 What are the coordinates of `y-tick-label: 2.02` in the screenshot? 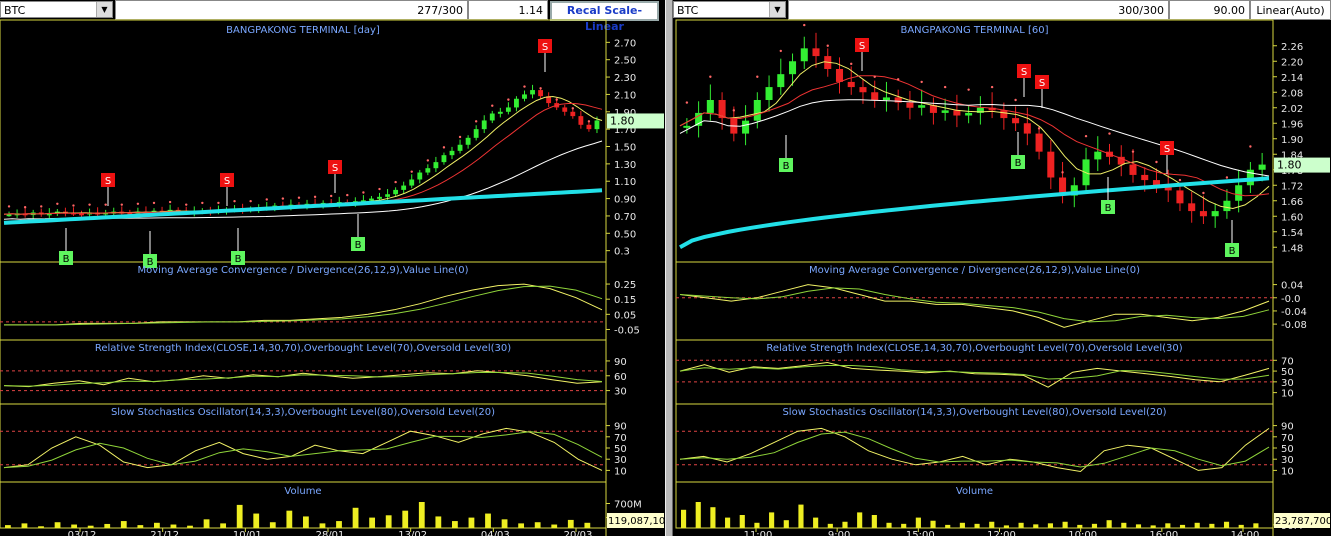 It's located at (1292, 109).